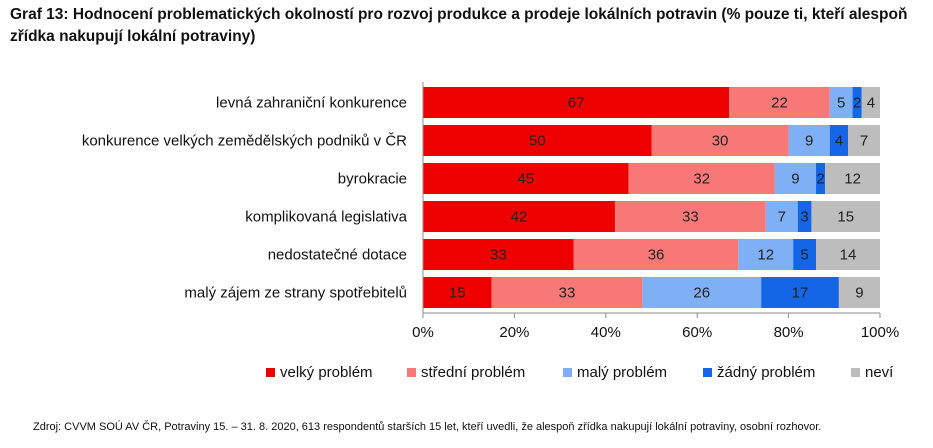  What do you see at coordinates (880, 332) in the screenshot?
I see `x-tick-label: 100%` at bounding box center [880, 332].